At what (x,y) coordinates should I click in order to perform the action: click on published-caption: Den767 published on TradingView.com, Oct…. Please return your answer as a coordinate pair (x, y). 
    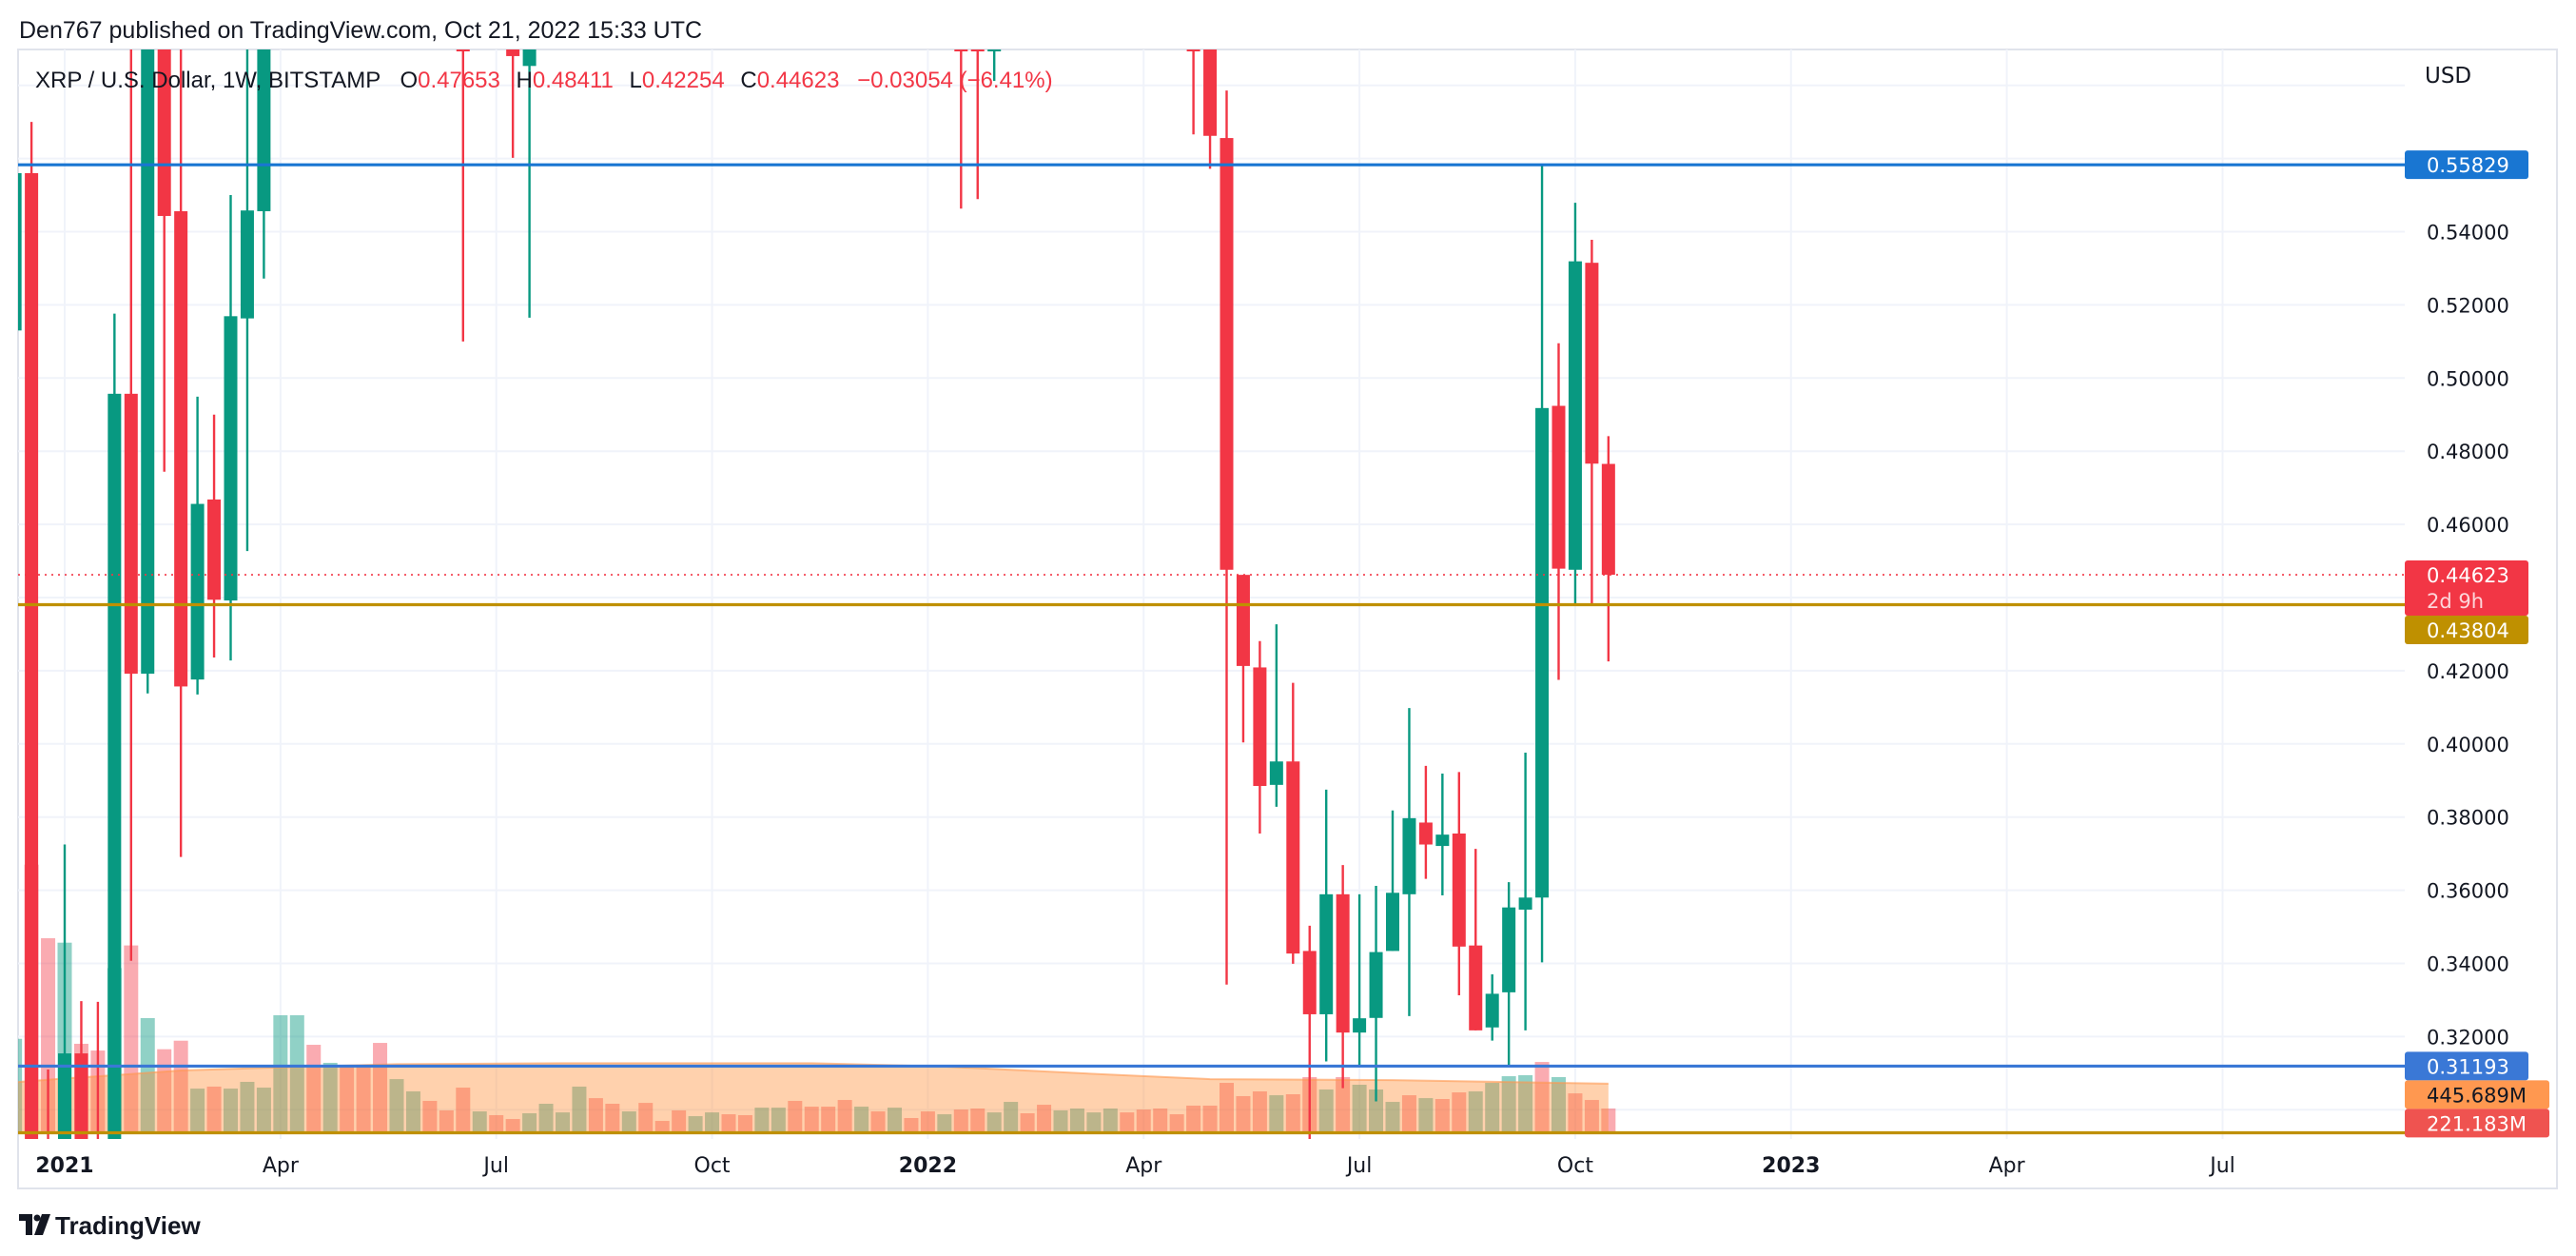
    Looking at the image, I should click on (361, 30).